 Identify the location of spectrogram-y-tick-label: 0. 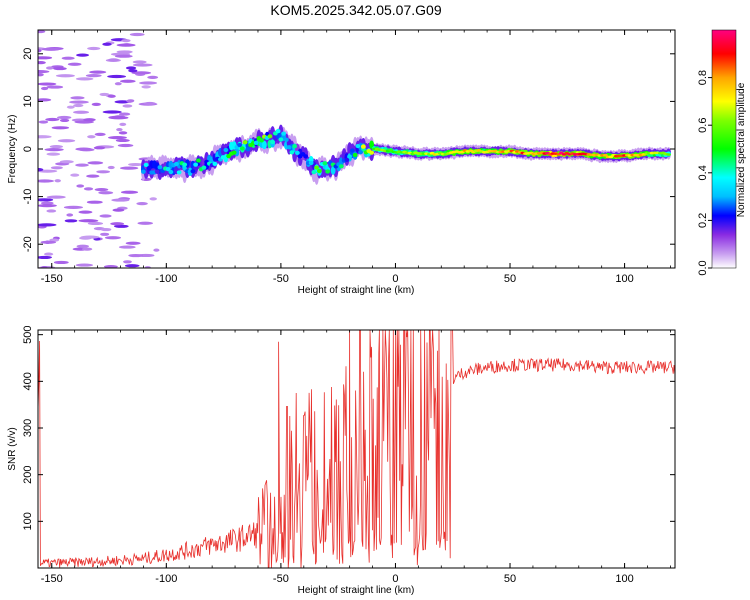
(28, 149).